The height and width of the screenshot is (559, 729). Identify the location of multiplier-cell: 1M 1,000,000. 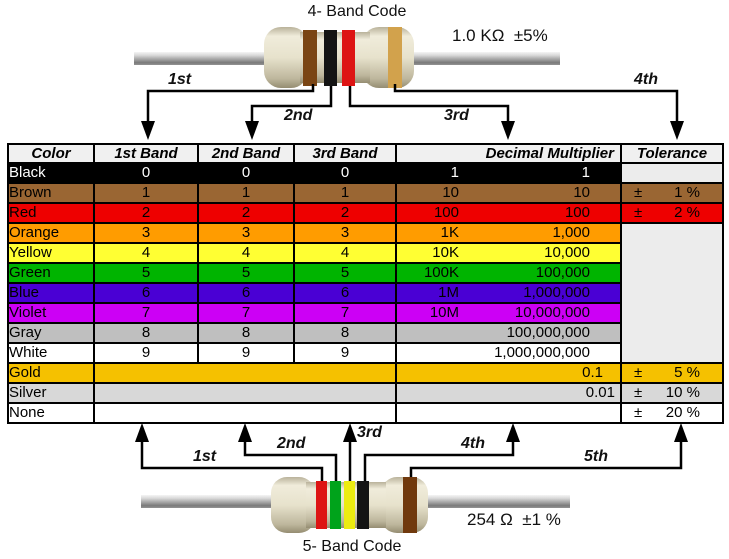
(508, 293).